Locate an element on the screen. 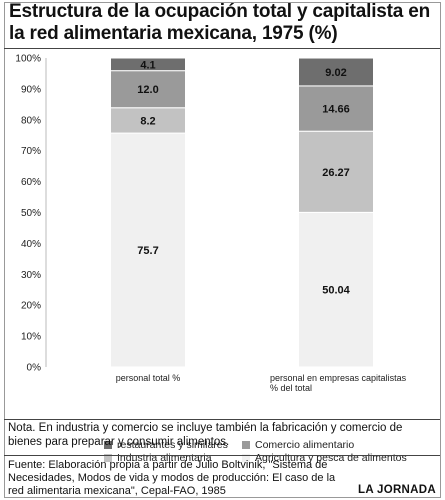 The image size is (445, 500). bar-data-label: 9.02 is located at coordinates (335, 73).